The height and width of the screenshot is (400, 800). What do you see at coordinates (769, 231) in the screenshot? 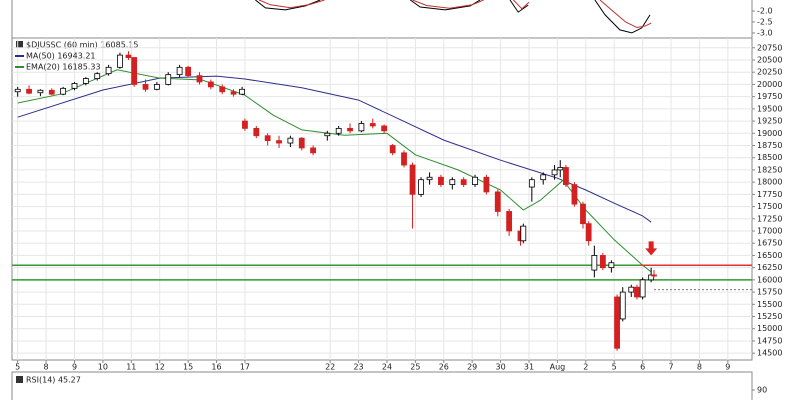
I see `y-tick-label: 17000` at bounding box center [769, 231].